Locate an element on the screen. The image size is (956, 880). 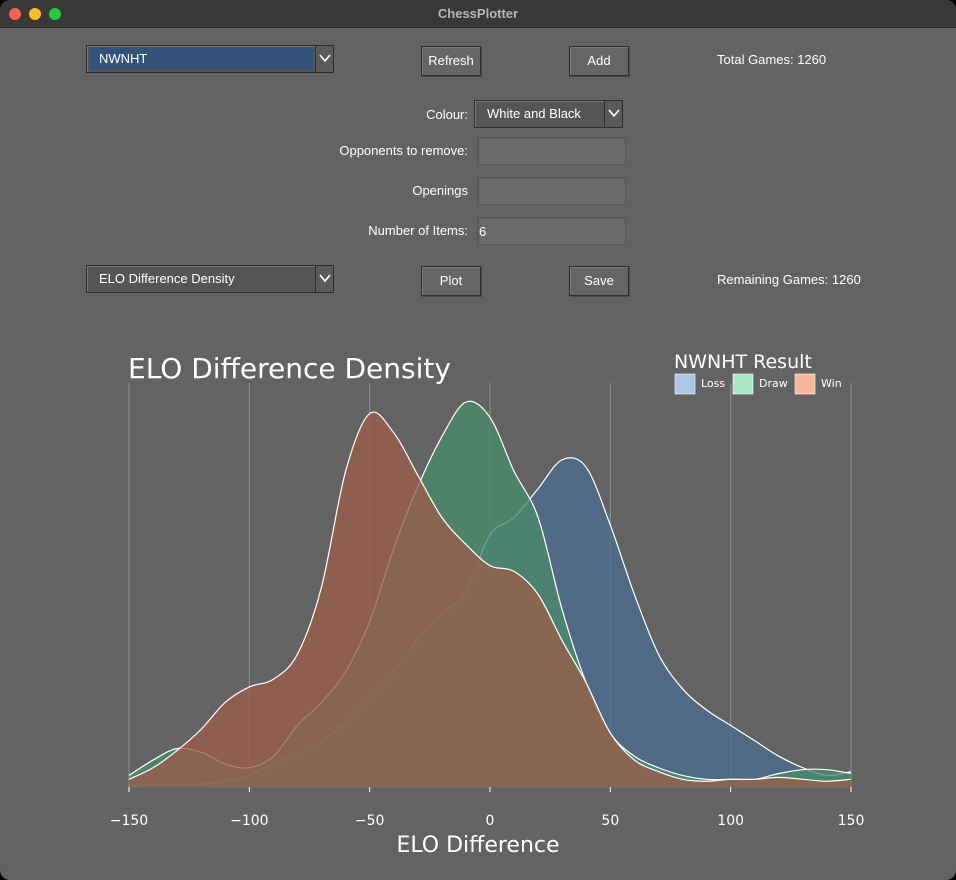
x-tick-label: −50 is located at coordinates (370, 821).